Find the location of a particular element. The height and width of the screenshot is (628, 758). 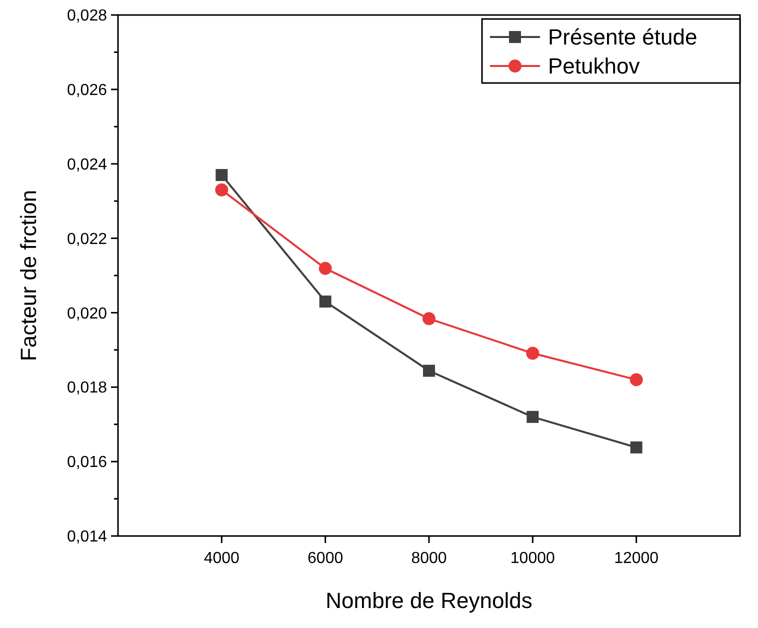

y-axis-title: Facteur de frction is located at coordinates (28, 276).